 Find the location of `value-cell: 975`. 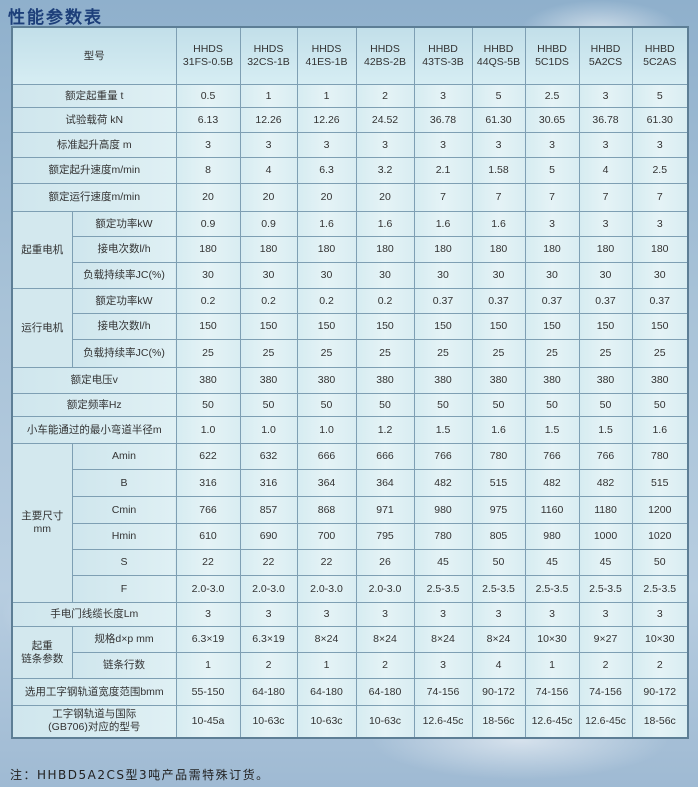

value-cell: 975 is located at coordinates (498, 510).